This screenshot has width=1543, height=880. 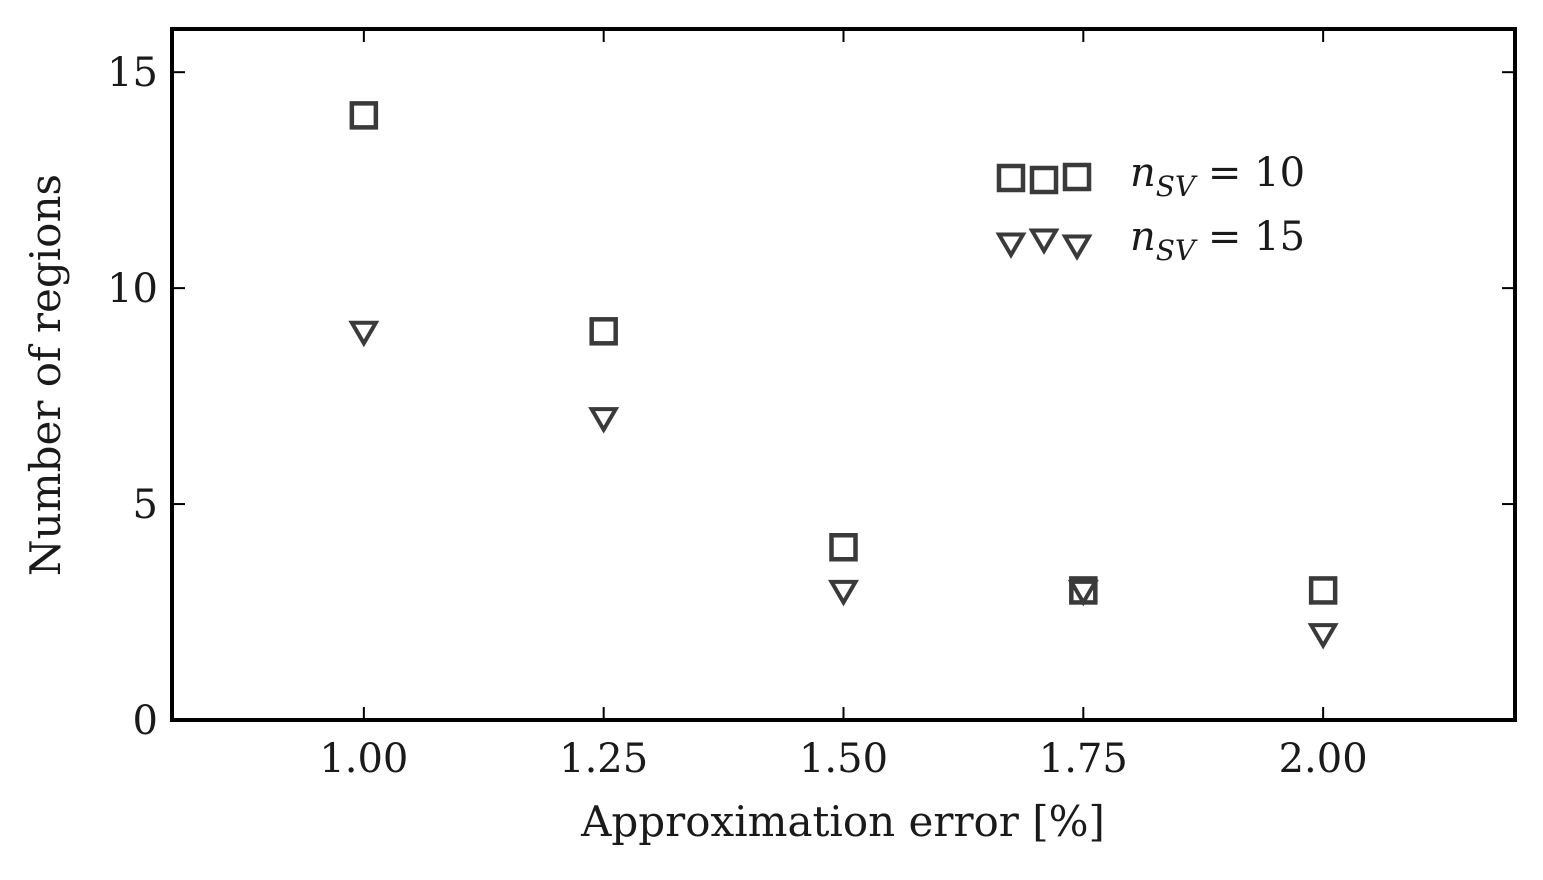 I want to click on y-tick-label: 10, so click(x=132, y=289).